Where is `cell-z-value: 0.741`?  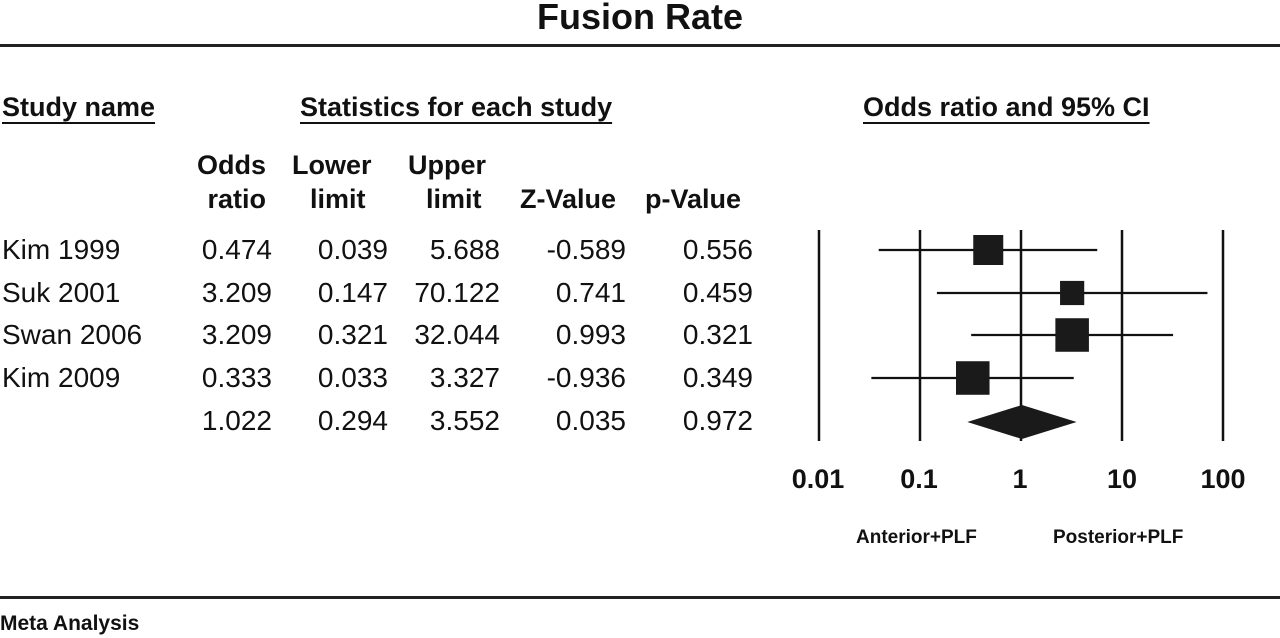 cell-z-value: 0.741 is located at coordinates (590, 292).